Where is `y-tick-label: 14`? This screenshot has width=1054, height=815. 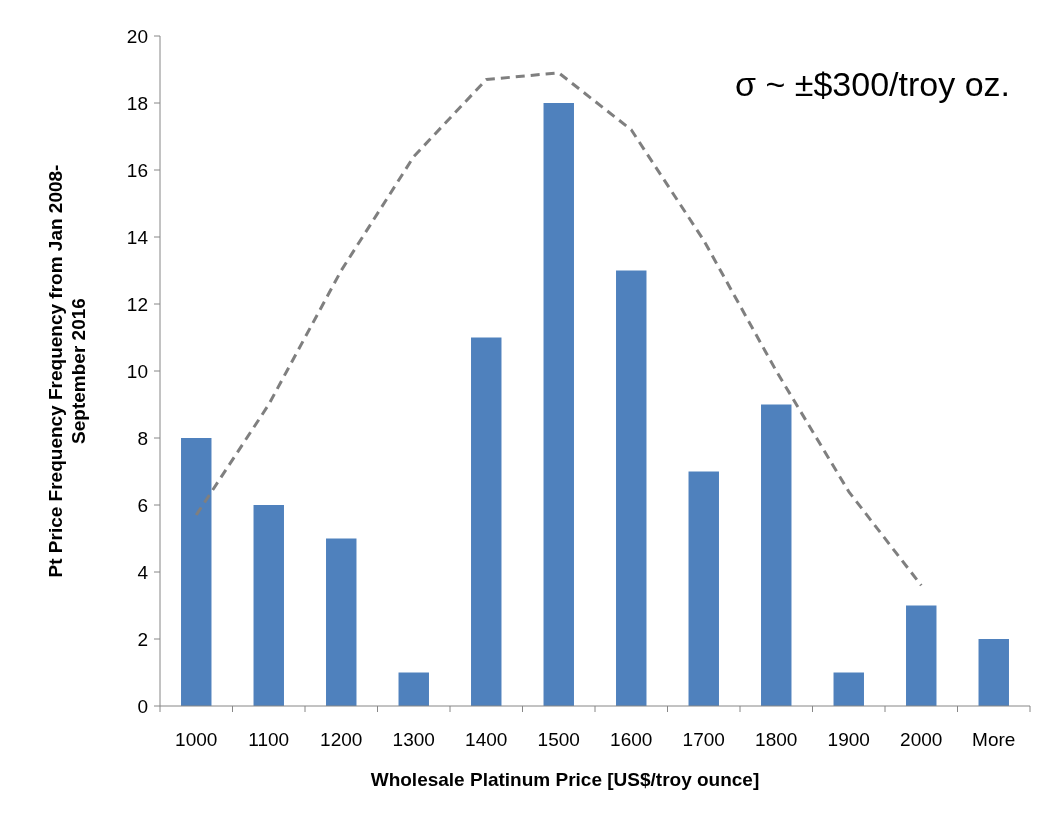
y-tick-label: 14 is located at coordinates (137, 237).